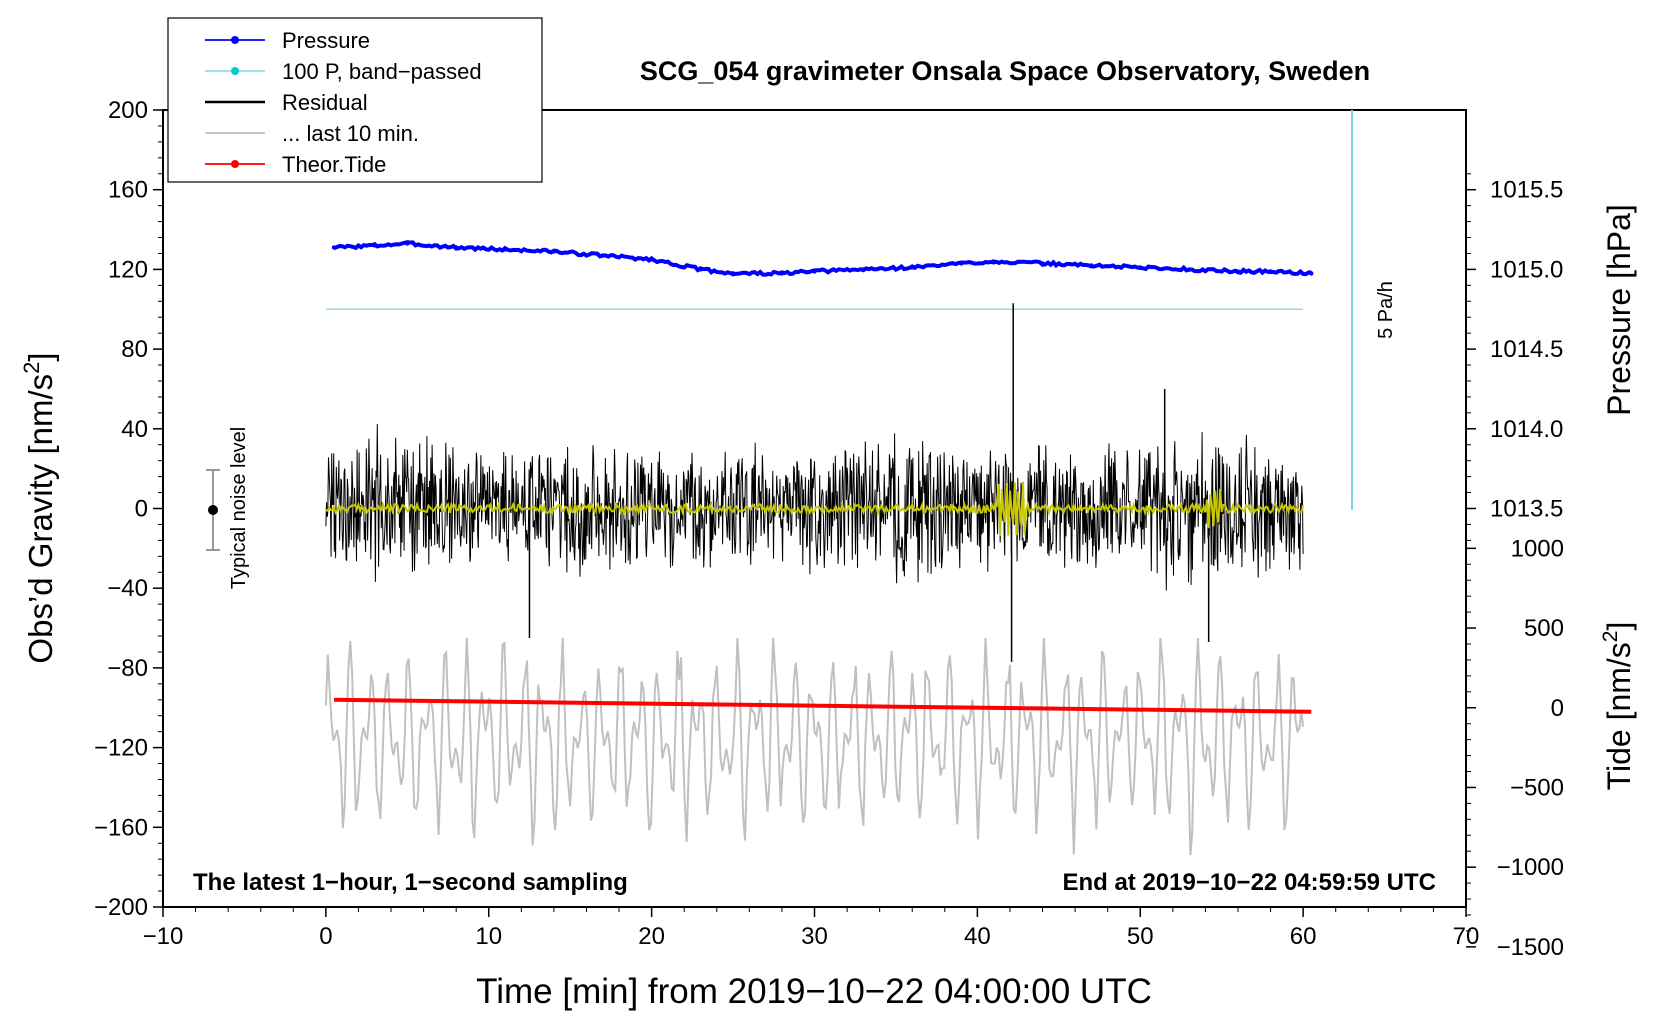 This screenshot has width=1660, height=1020. I want to click on x-axis-ticks: −10 0 10 20 30 40 50 60 70, so click(811, 928).